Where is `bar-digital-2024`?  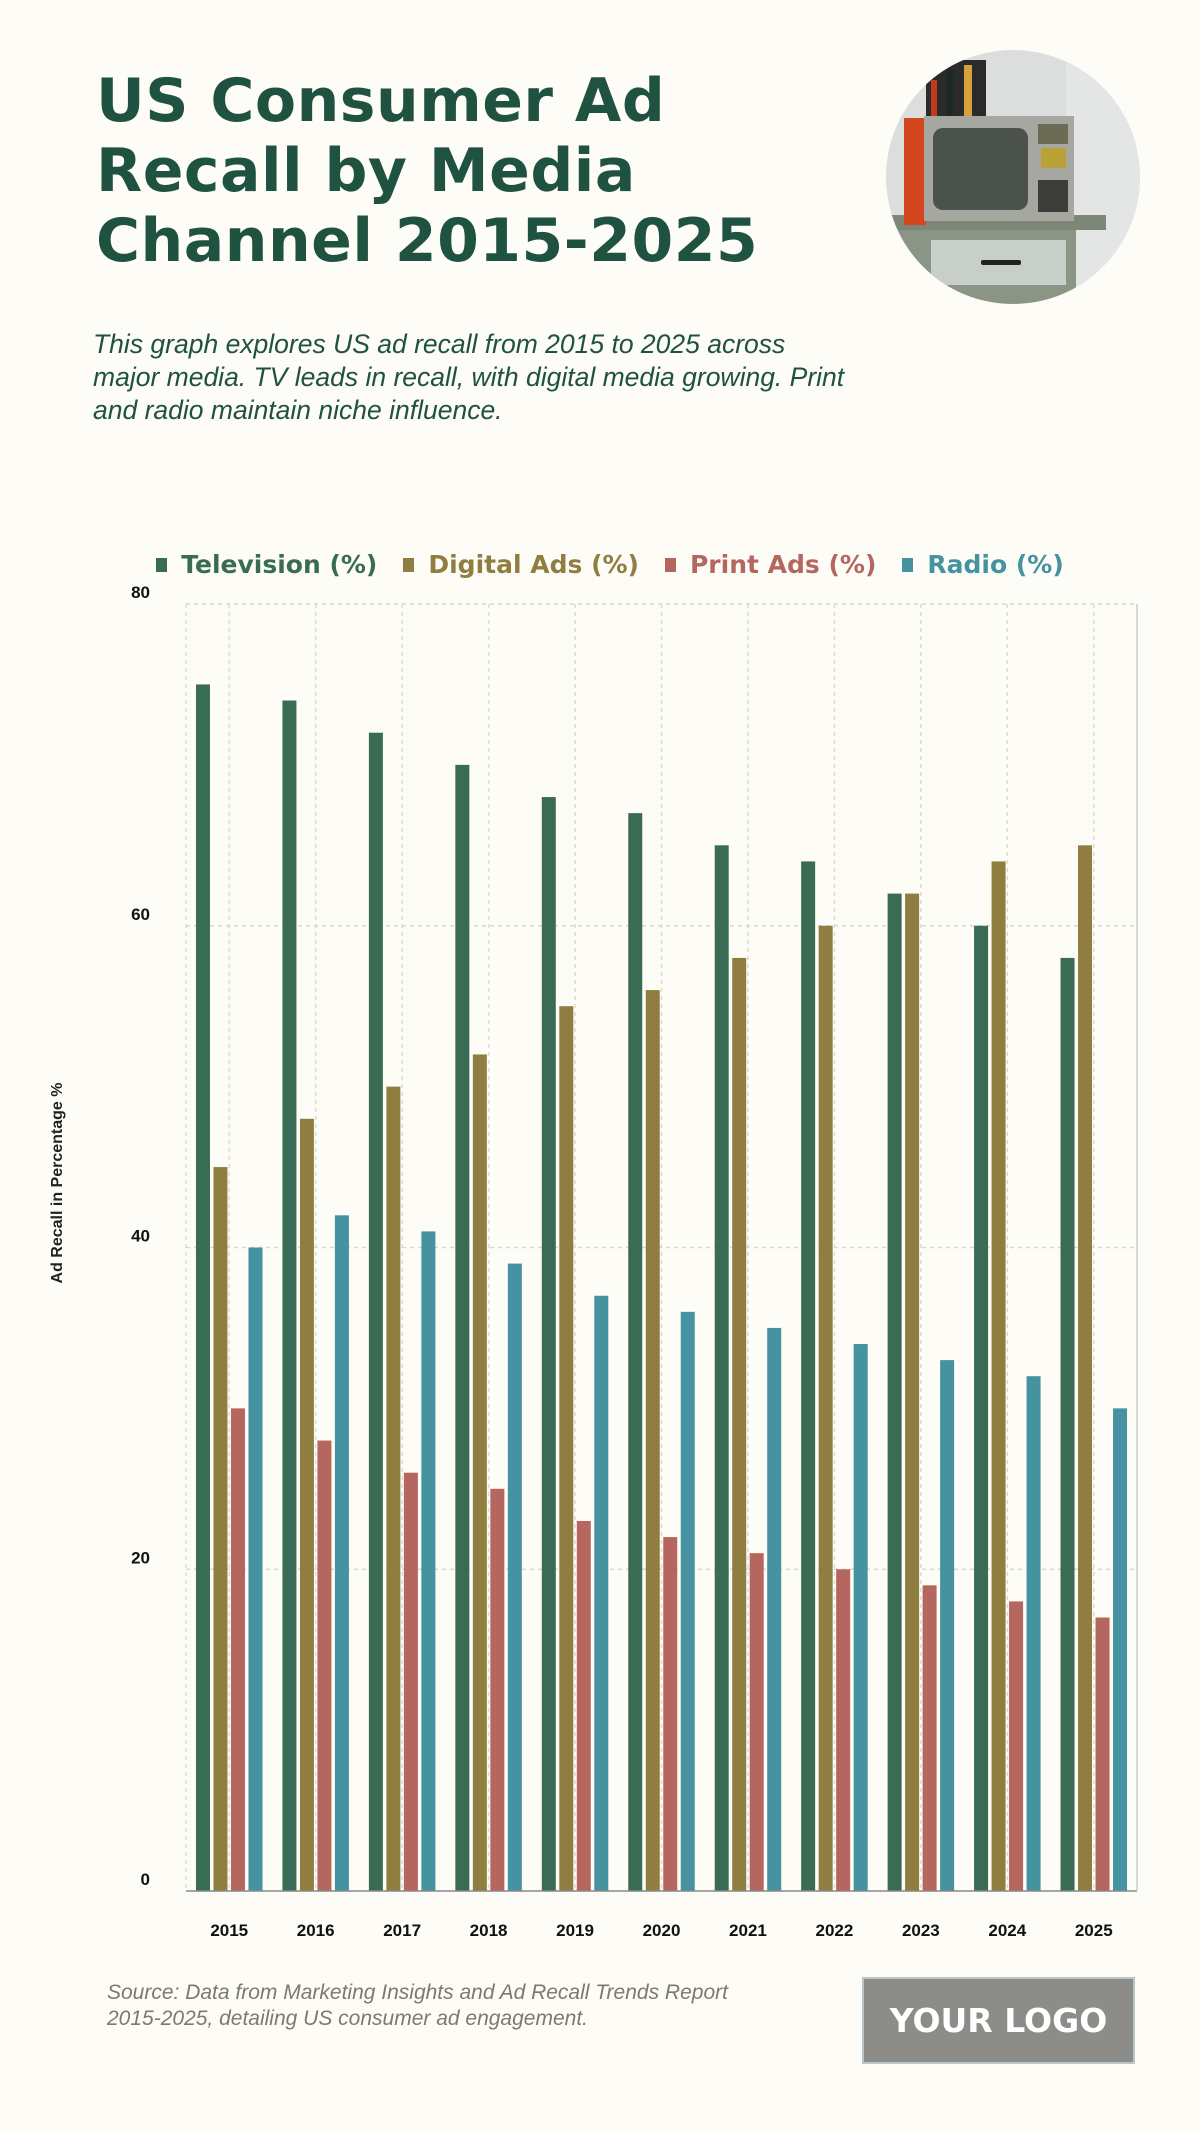 bar-digital-2024 is located at coordinates (998, 1376).